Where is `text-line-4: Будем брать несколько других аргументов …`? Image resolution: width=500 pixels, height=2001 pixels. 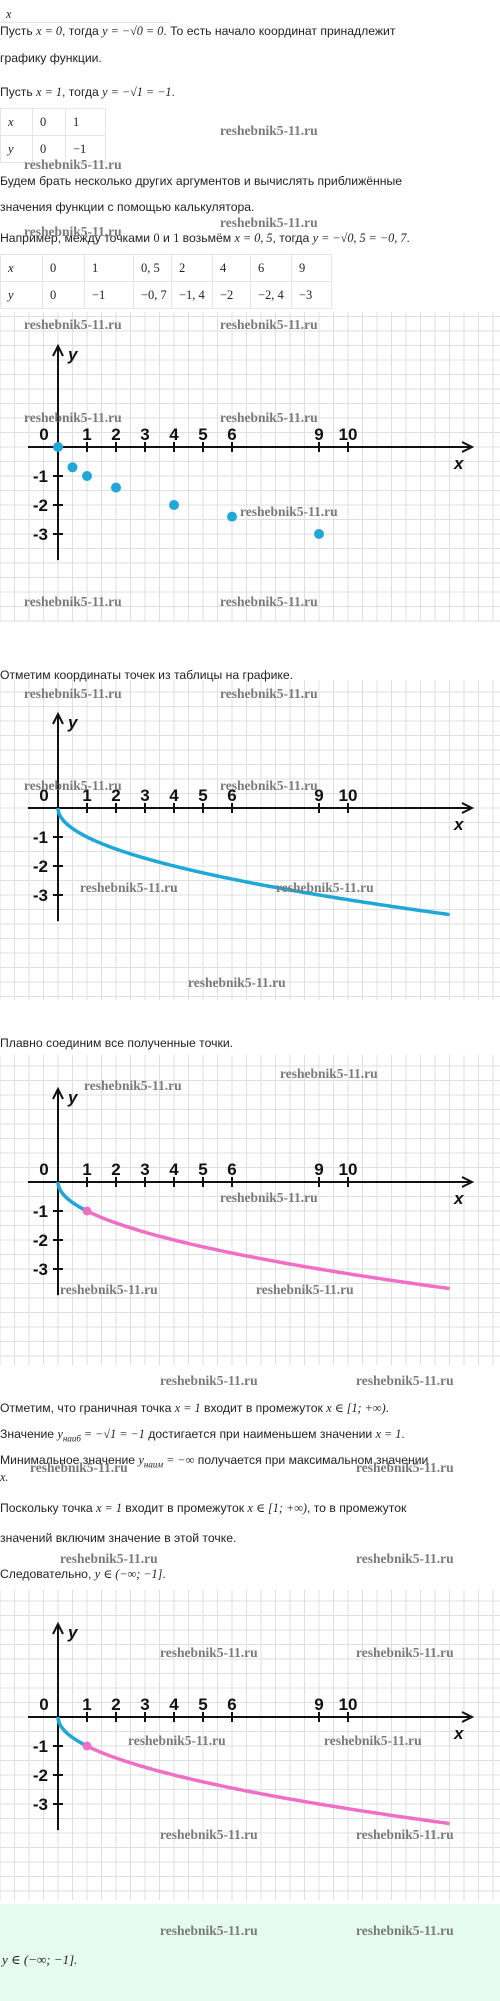 text-line-4: Будем брать несколько других аргументов … is located at coordinates (201, 181).